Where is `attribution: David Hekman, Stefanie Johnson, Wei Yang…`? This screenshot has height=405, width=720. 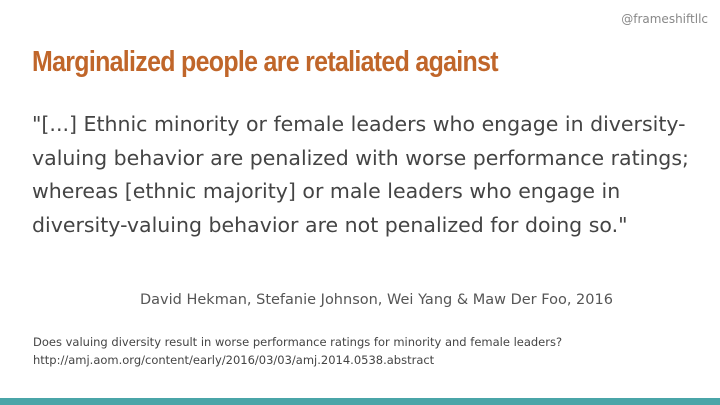
attribution: David Hekman, Stefanie Johnson, Wei Yang… is located at coordinates (376, 300).